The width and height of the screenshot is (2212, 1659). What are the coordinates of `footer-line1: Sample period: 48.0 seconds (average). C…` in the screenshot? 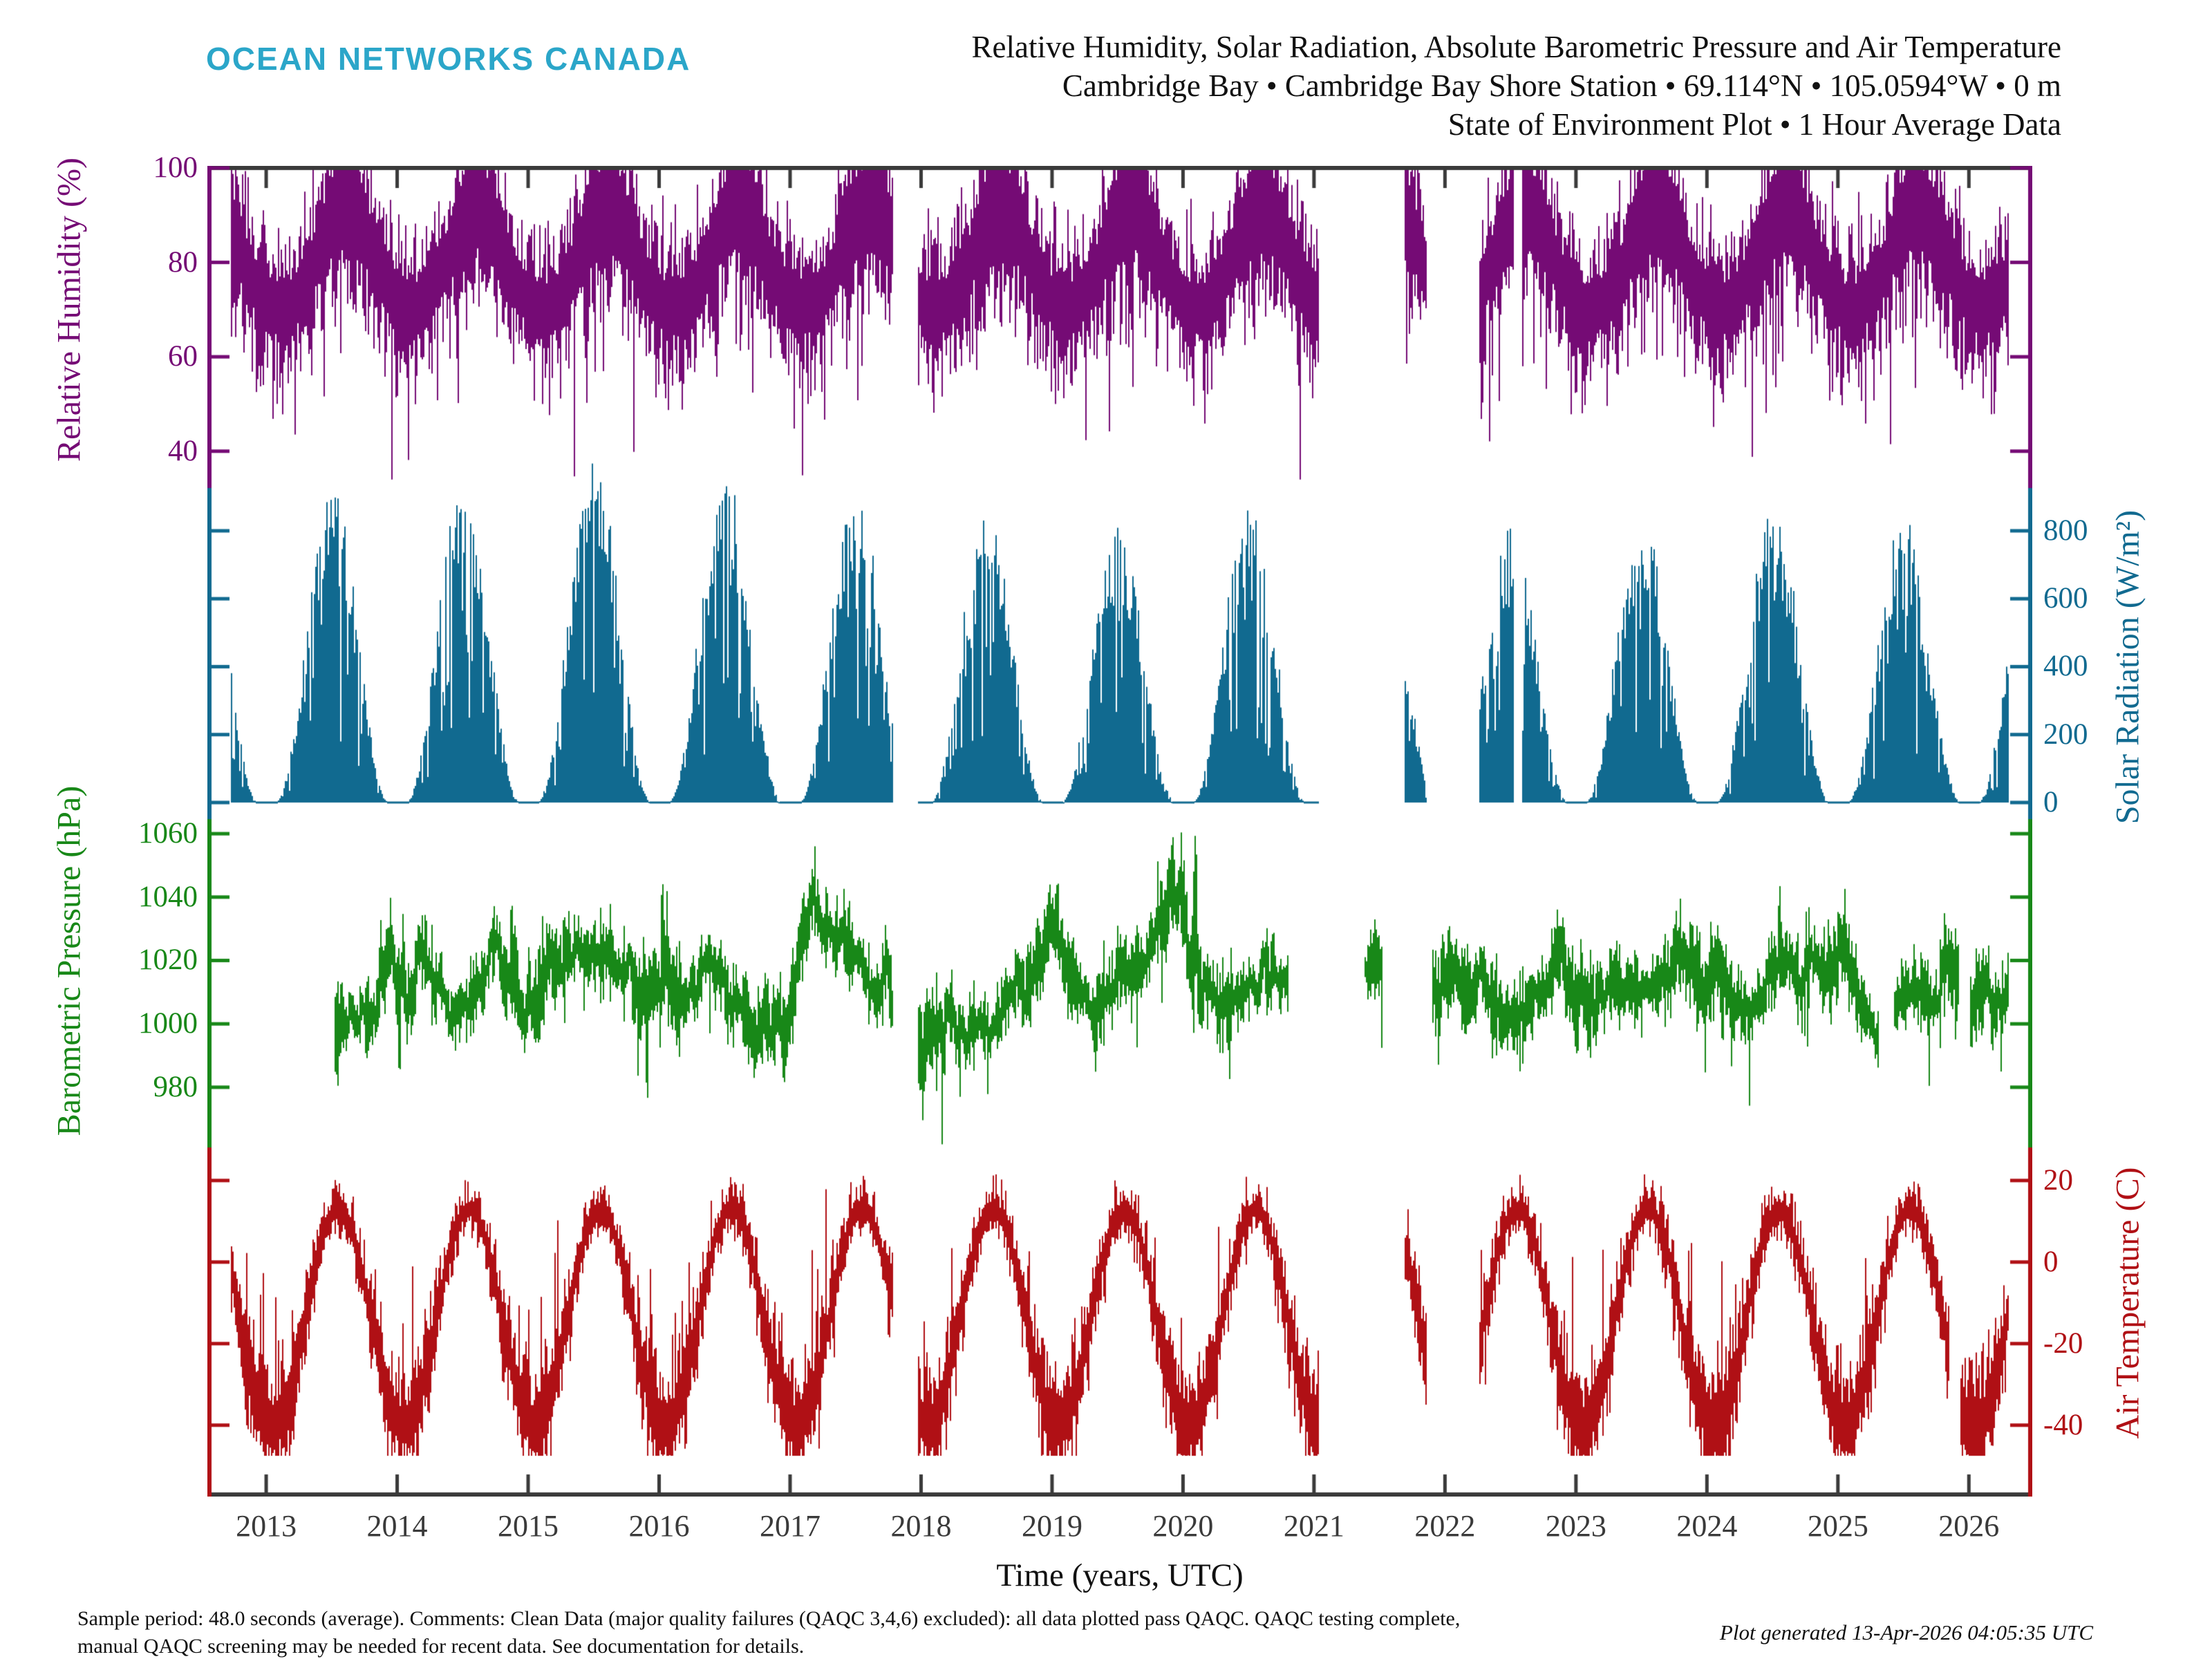 It's located at (769, 1619).